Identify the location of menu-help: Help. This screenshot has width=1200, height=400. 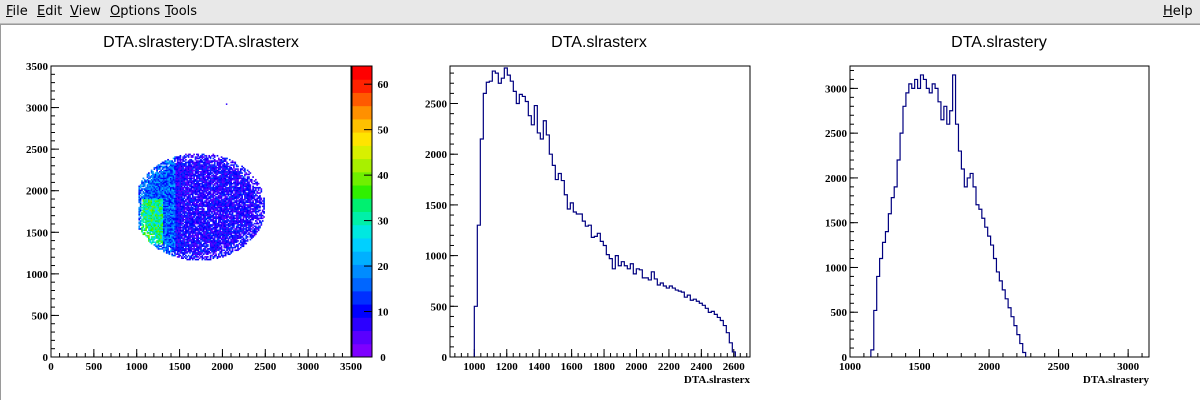
(1178, 12).